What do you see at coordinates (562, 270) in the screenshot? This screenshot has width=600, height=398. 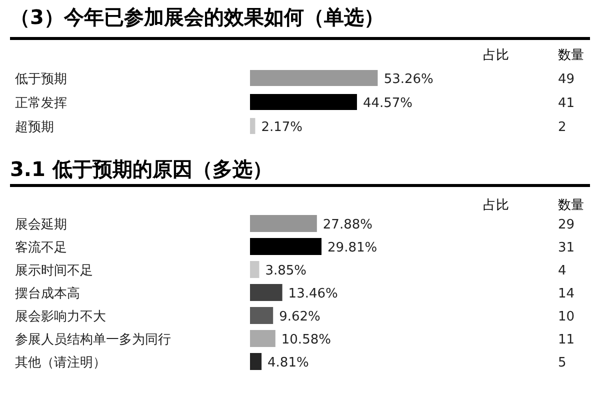 I see `text: 4` at bounding box center [562, 270].